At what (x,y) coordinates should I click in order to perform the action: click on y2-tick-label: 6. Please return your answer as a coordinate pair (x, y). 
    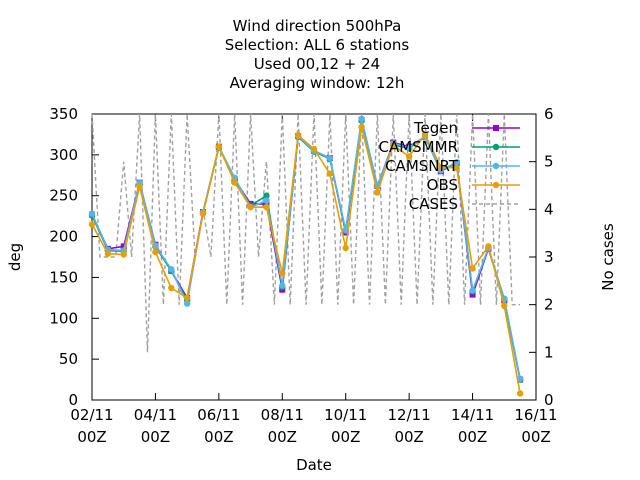
    Looking at the image, I should click on (549, 114).